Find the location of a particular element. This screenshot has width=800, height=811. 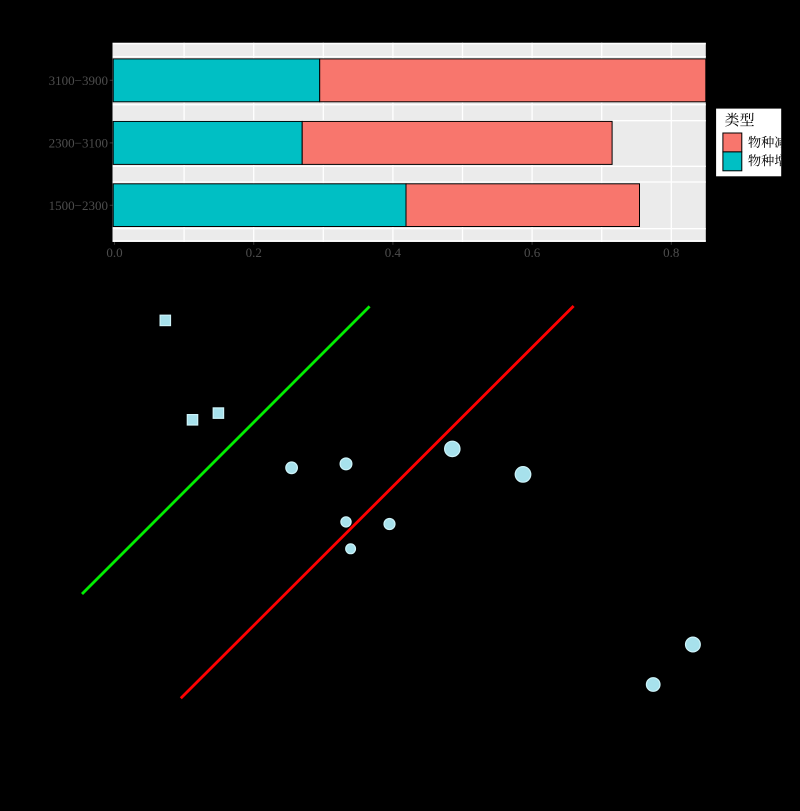

svg-text: 2300−3100 is located at coordinates (78, 143).